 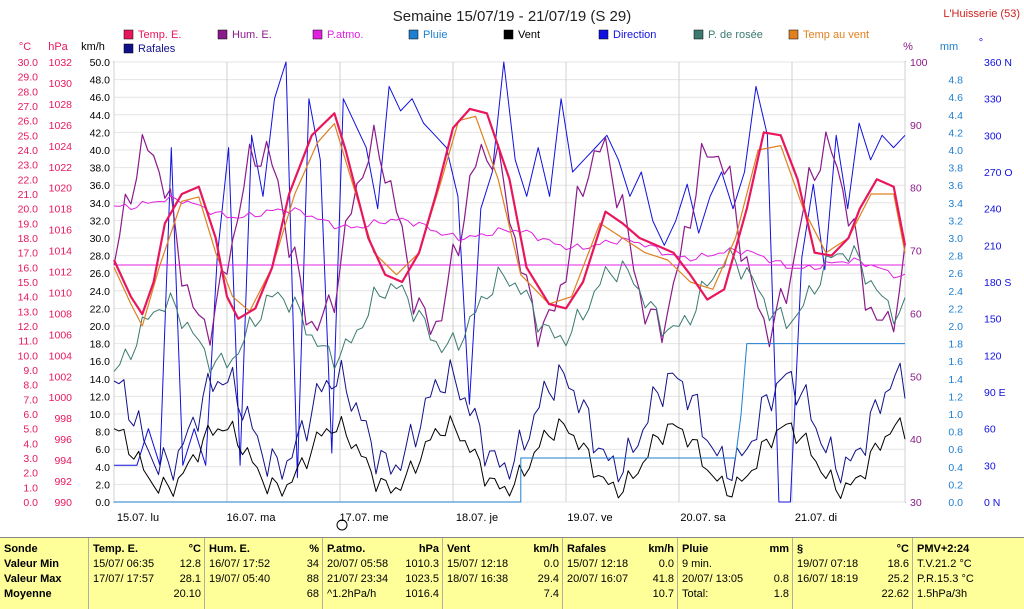 What do you see at coordinates (955, 485) in the screenshot?
I see `rain-tick-label: 0.2` at bounding box center [955, 485].